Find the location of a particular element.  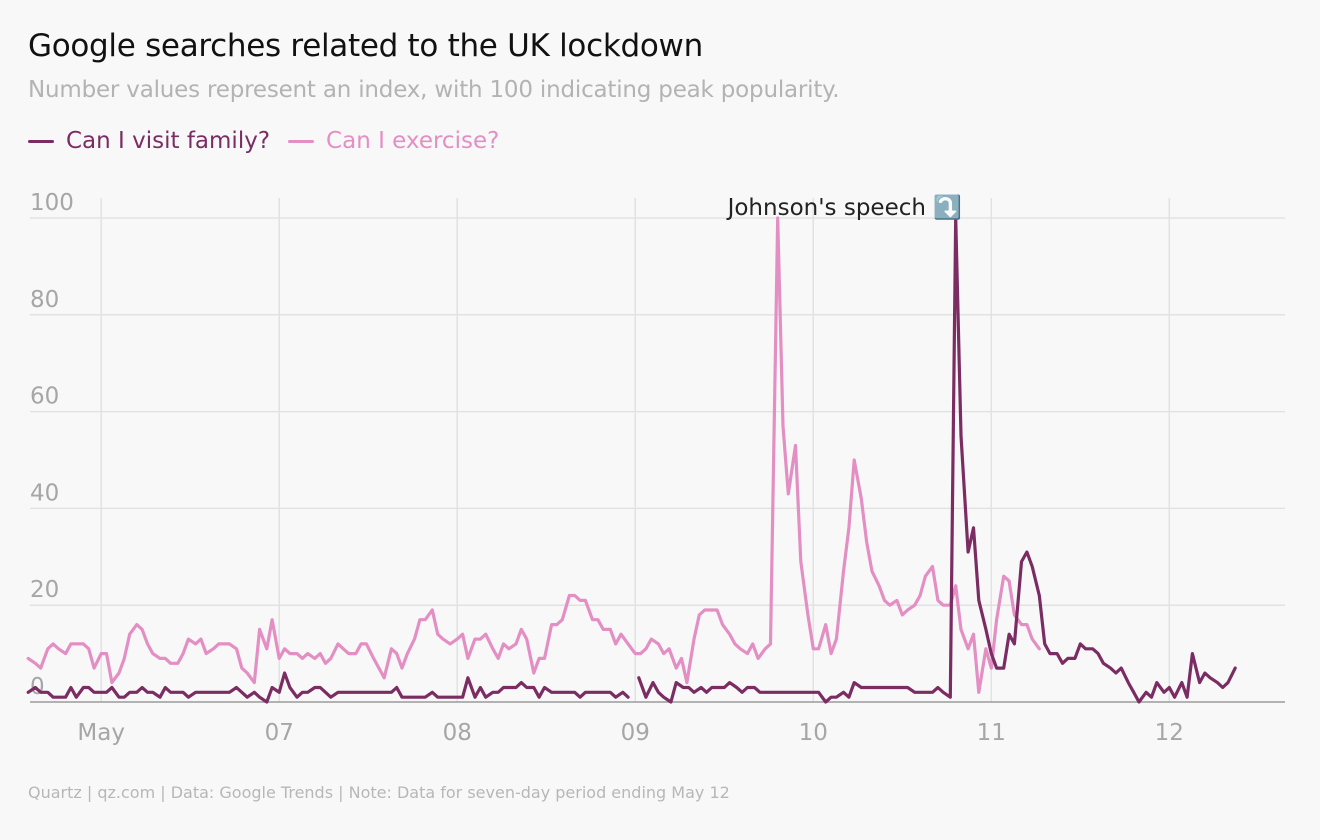

legend: Can I visit family? Can I exercise? is located at coordinates (263, 141).